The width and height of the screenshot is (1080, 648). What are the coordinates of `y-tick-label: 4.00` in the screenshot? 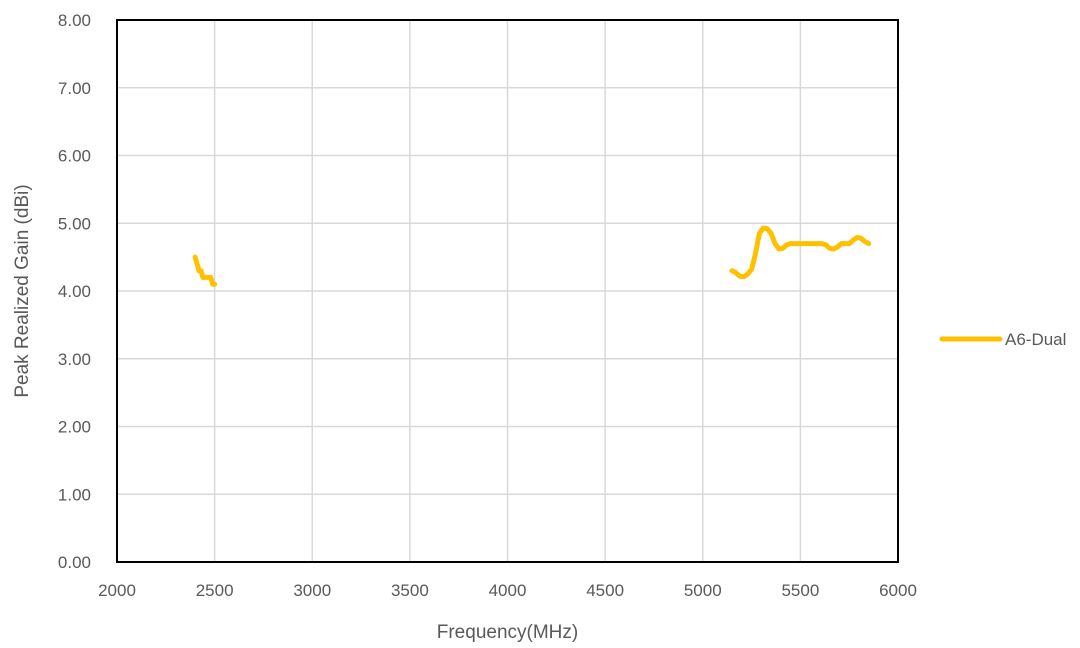 It's located at (74, 291).